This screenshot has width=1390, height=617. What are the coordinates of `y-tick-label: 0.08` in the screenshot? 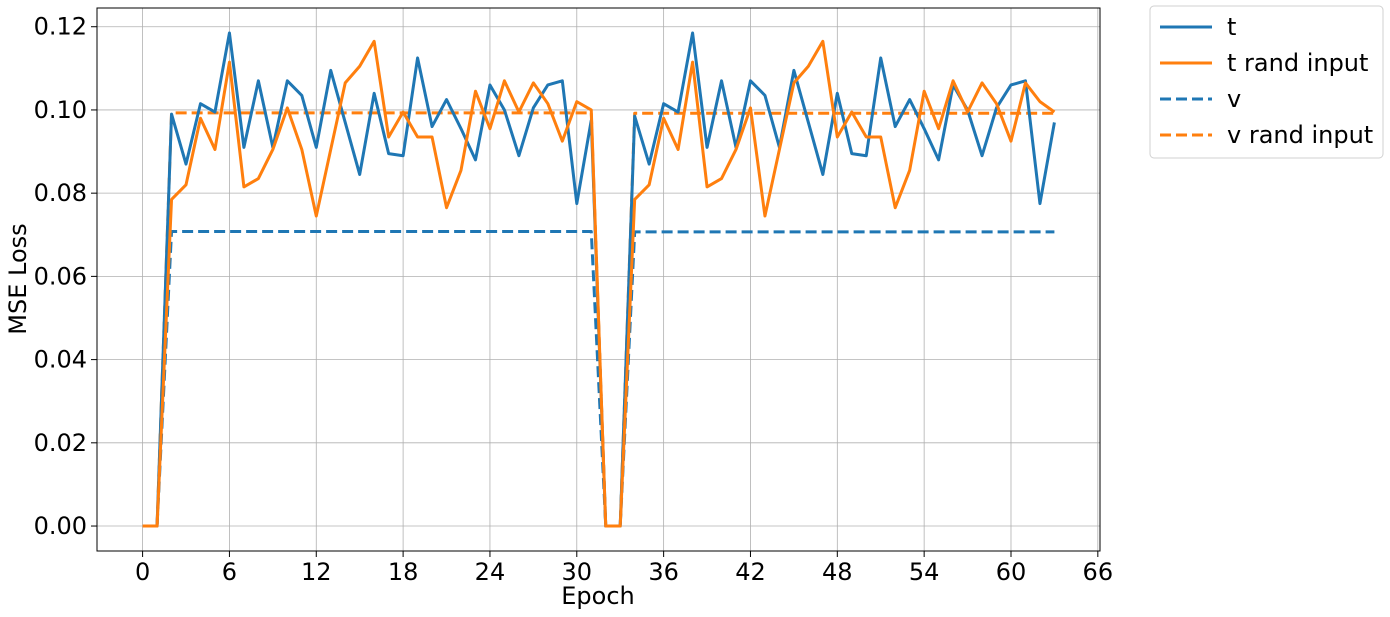 It's located at (60, 193).